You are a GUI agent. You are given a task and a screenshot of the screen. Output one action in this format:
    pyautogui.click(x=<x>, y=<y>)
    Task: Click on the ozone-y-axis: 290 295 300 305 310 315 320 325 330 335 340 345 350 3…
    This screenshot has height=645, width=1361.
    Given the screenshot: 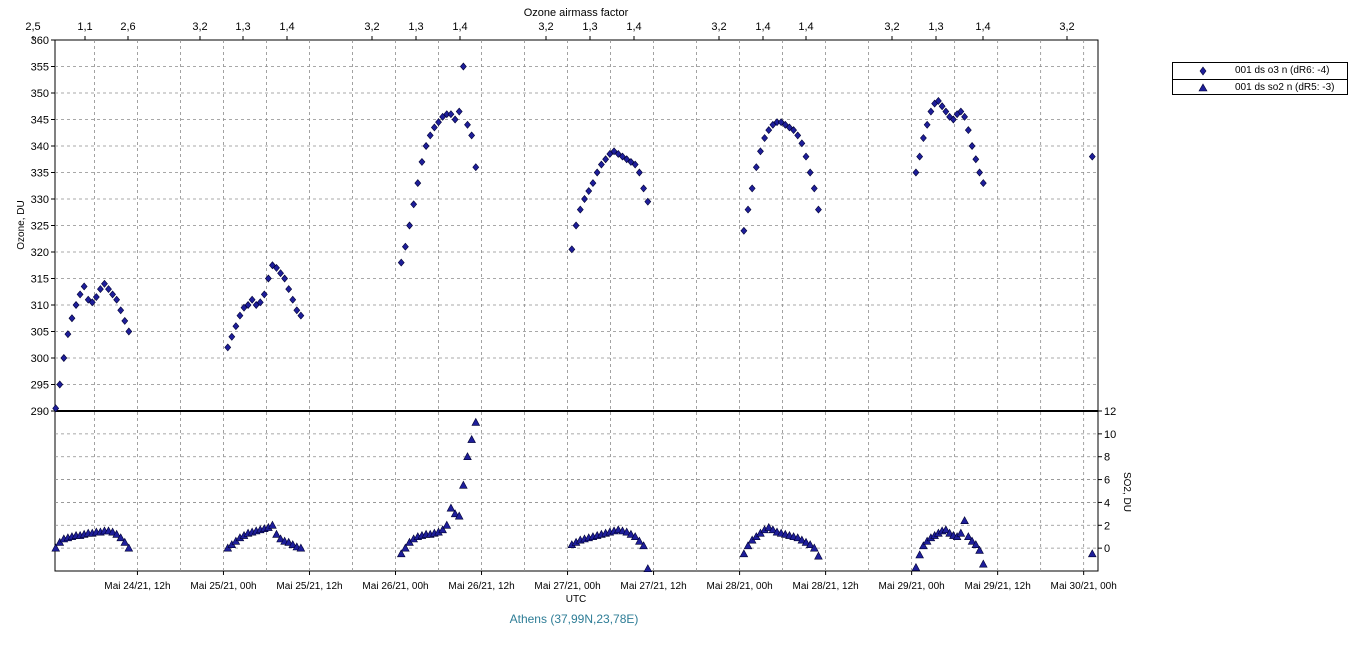 What is the action you would take?
    pyautogui.click(x=43, y=226)
    